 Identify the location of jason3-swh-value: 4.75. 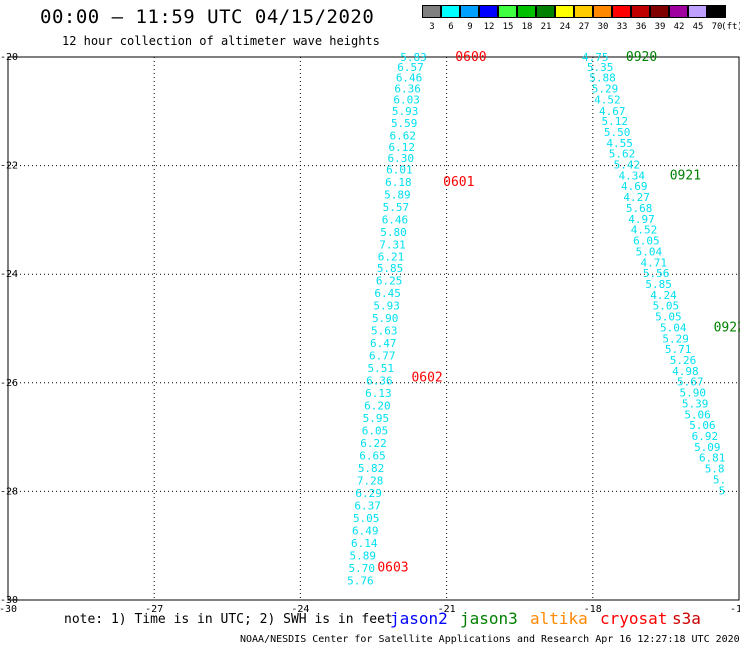
(595, 57).